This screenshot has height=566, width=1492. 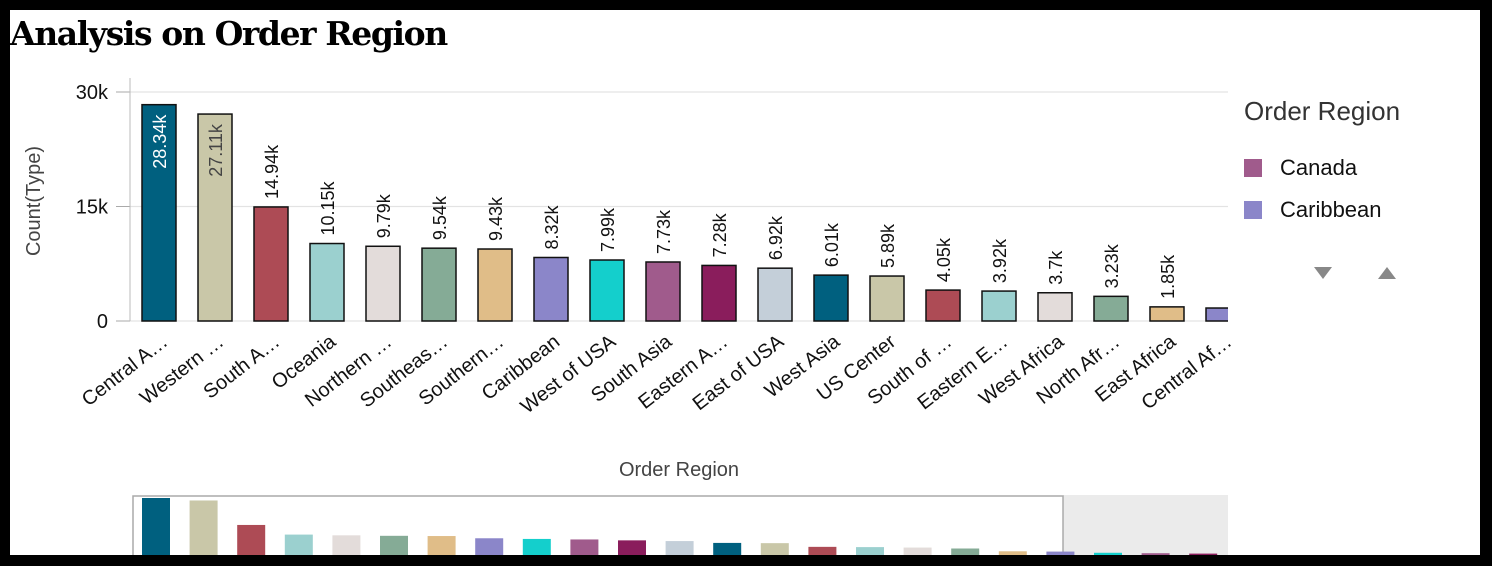 I want to click on legend-title: Order Region, so click(x=1322, y=111).